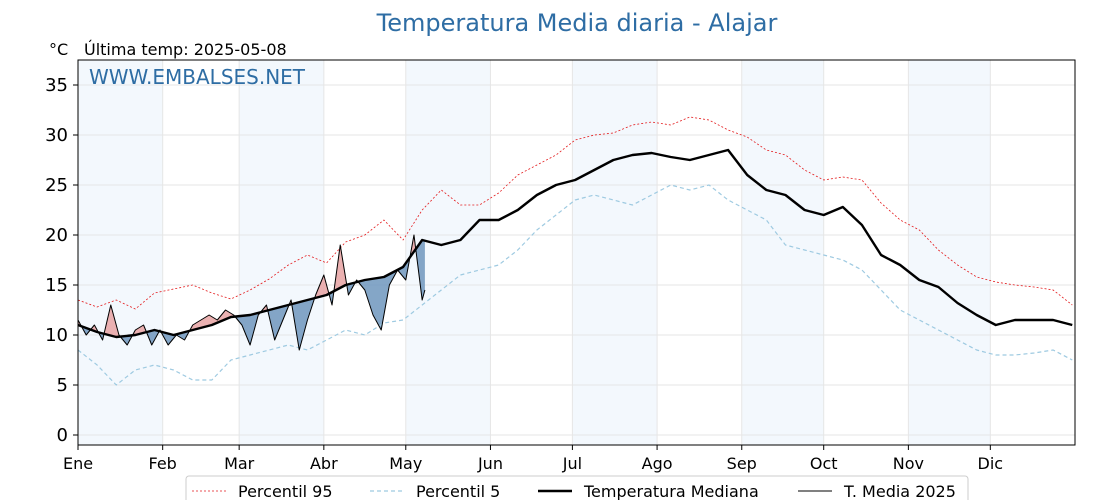 Image resolution: width=1120 pixels, height=500 pixels. What do you see at coordinates (657, 463) in the screenshot?
I see `x-tick-label: Ago` at bounding box center [657, 463].